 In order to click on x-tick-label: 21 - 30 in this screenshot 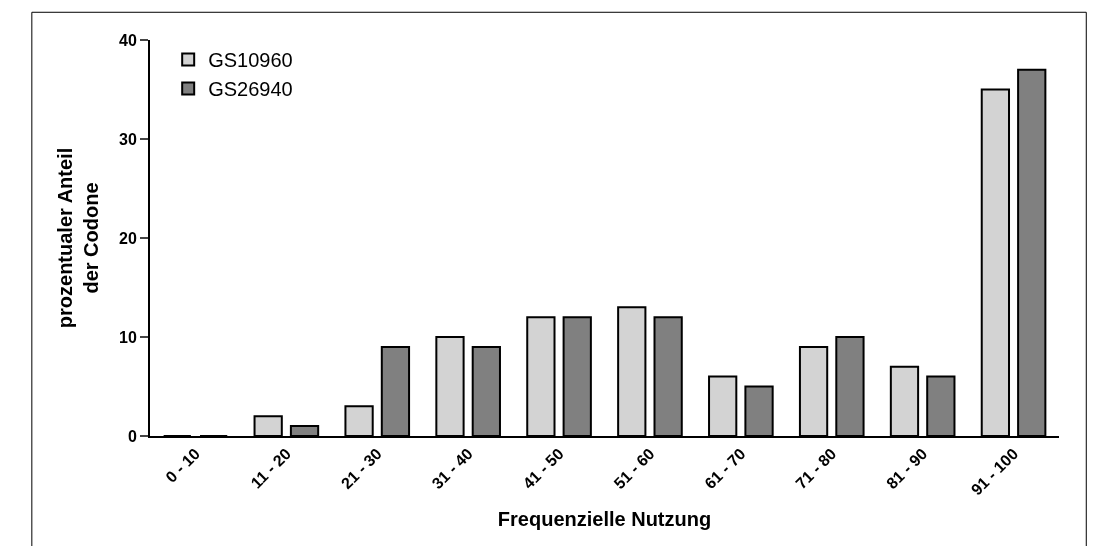, I will do `click(361, 468)`.